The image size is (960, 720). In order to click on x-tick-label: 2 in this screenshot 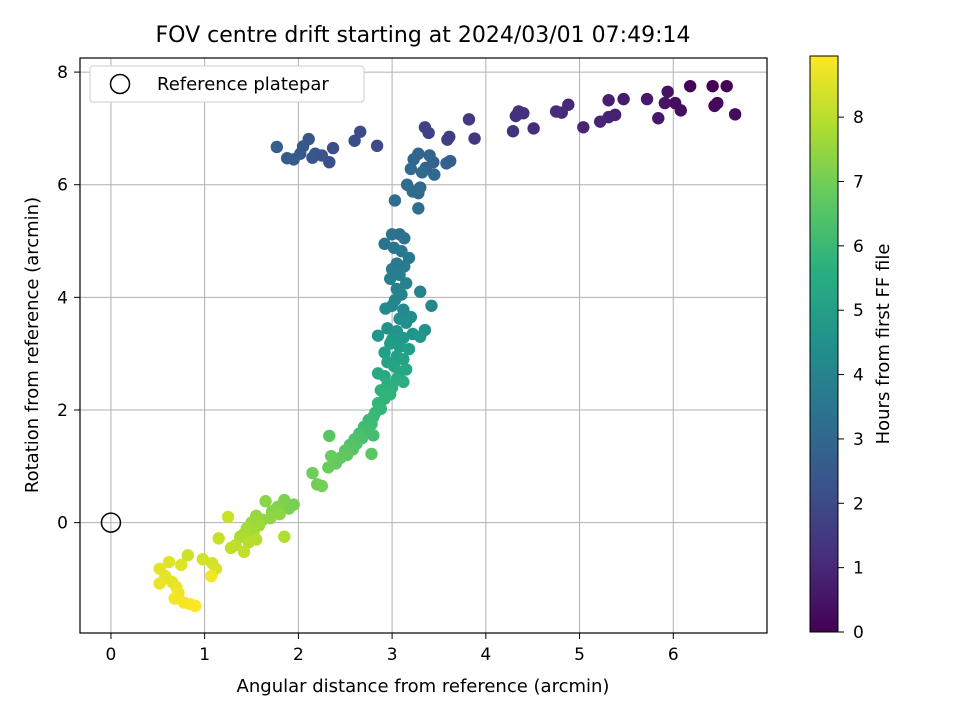, I will do `click(298, 655)`.